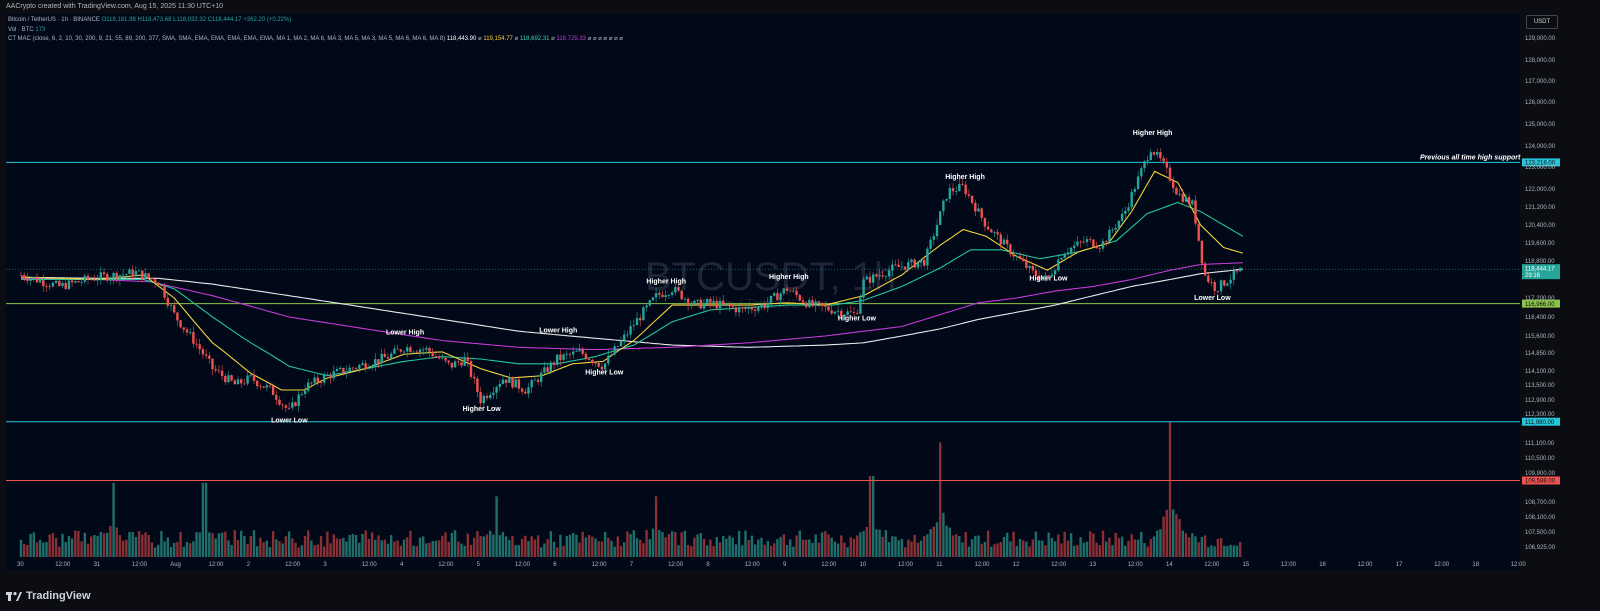 The image size is (1600, 611). What do you see at coordinates (1540, 386) in the screenshot?
I see `y-tick-label: 113,500.00` at bounding box center [1540, 386].